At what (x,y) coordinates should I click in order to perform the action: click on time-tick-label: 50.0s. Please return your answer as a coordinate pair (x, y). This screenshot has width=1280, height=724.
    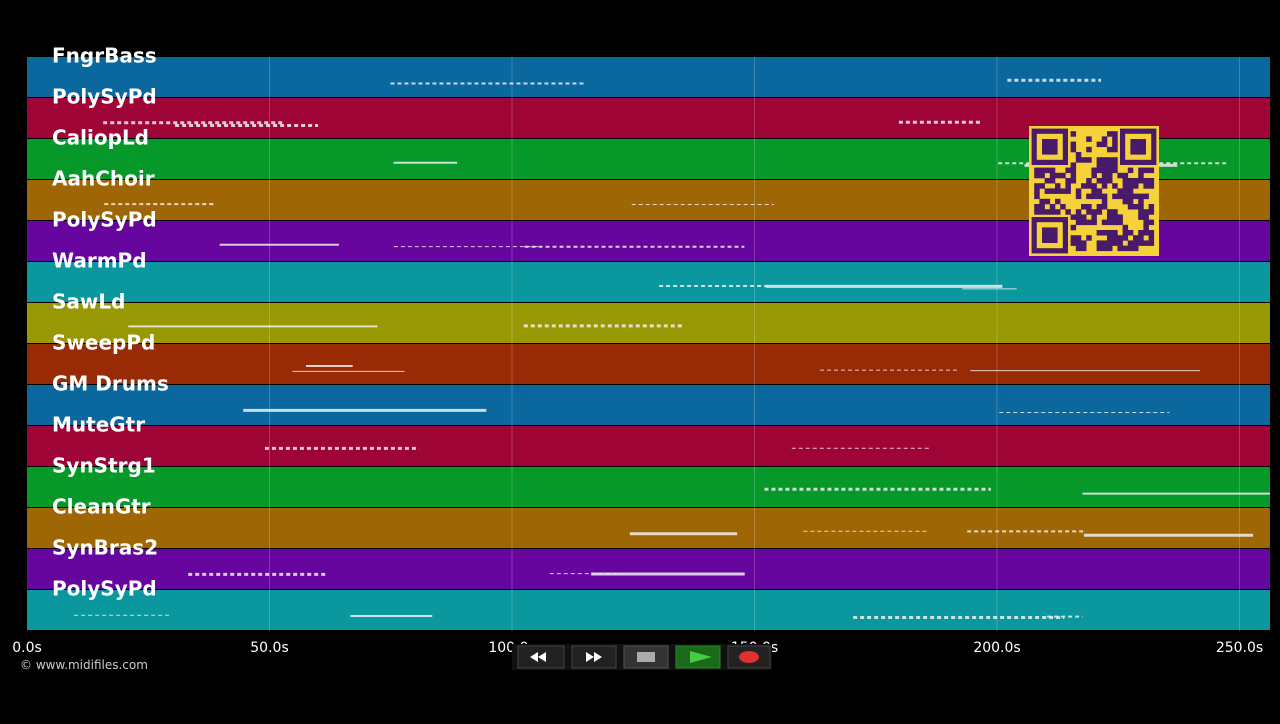
    Looking at the image, I should click on (269, 648).